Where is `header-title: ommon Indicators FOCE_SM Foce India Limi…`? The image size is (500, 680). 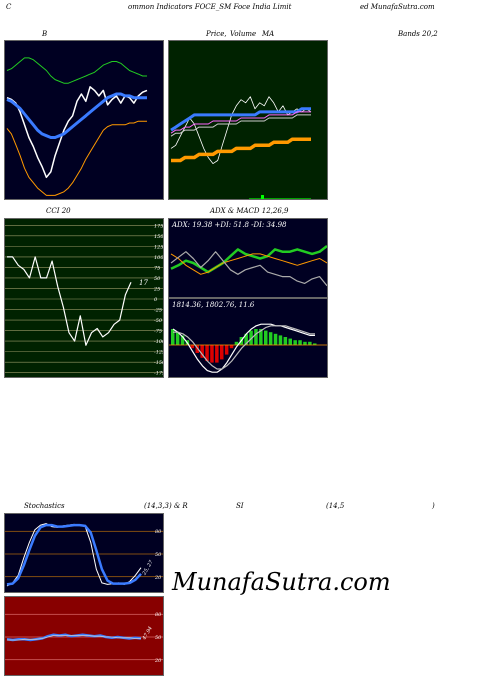
header-title: ommon Indicators FOCE_SM Foce India Limi… is located at coordinates (210, 7).